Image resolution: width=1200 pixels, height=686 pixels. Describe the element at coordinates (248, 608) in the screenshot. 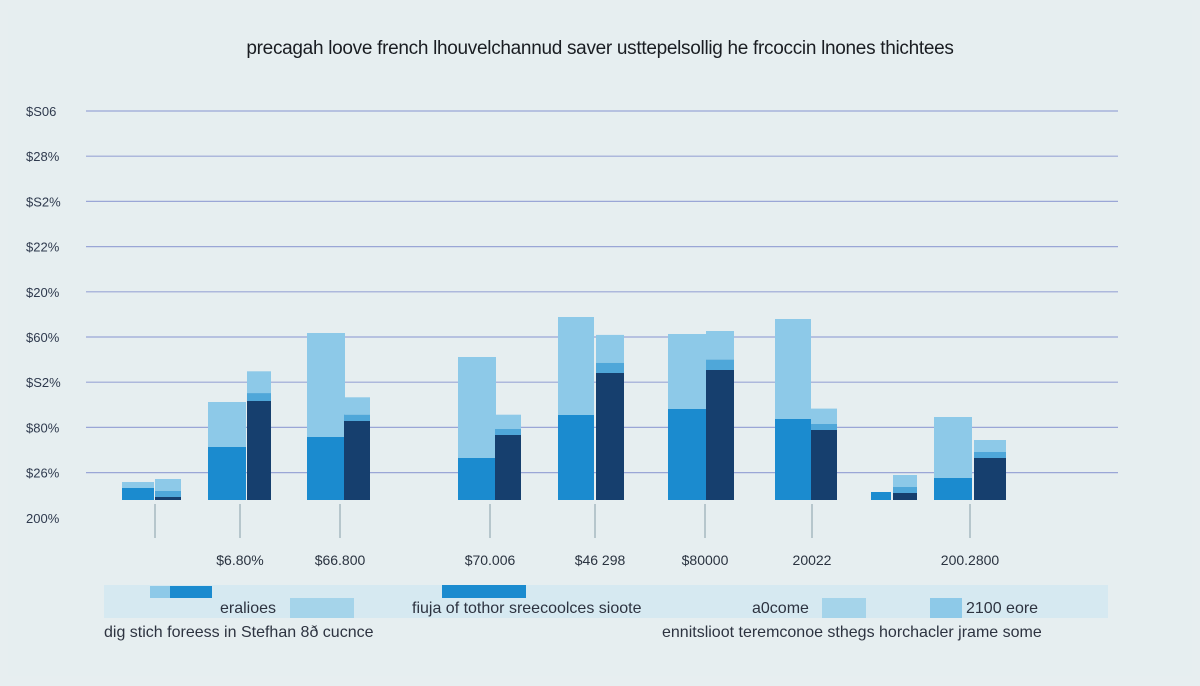

I see `legend-label-left-top: eralioes` at that location.